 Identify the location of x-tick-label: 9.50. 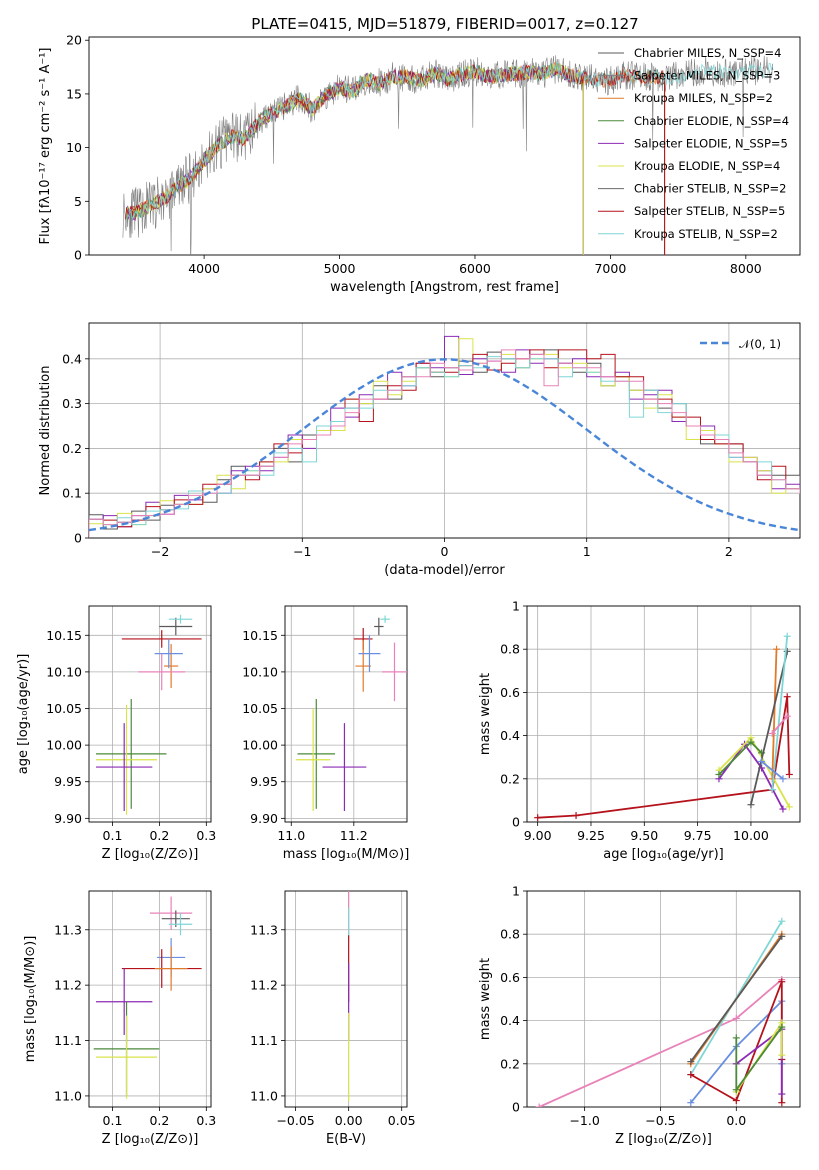
(644, 835).